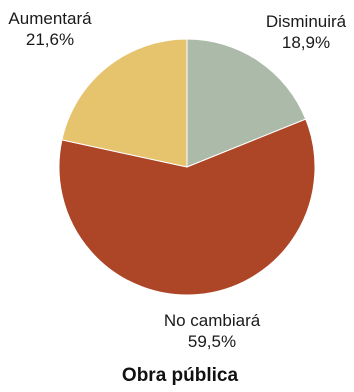  Describe the element at coordinates (180, 375) in the screenshot. I see `chart-title: Obra pública` at that location.